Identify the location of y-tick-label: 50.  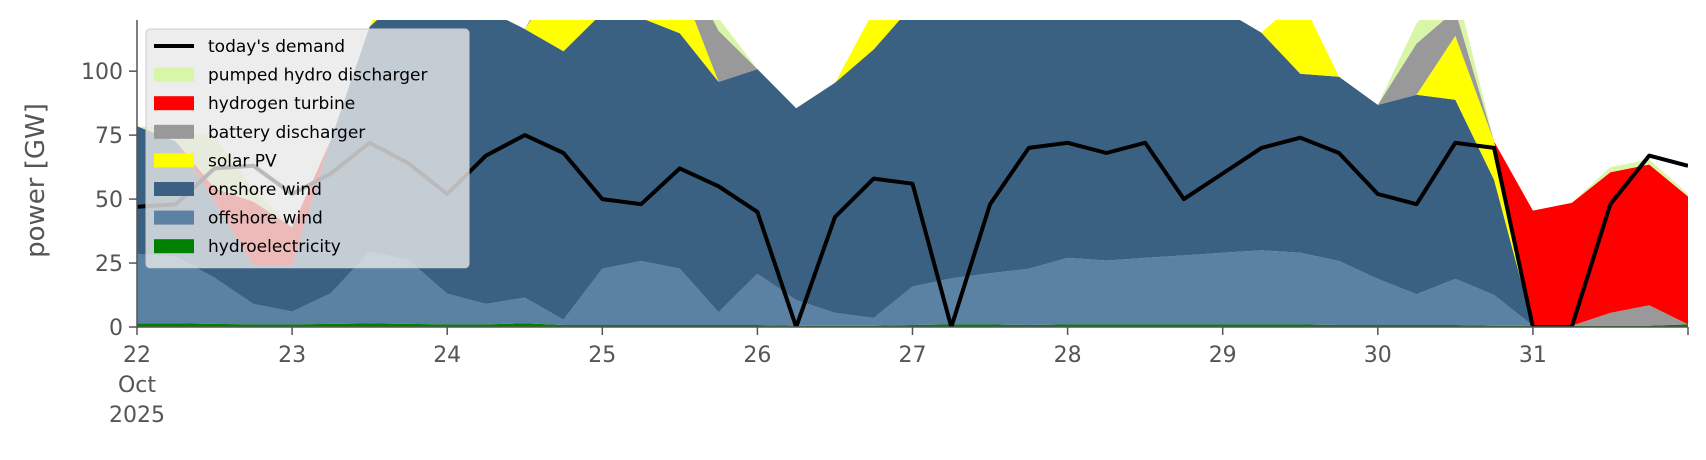
(109, 200).